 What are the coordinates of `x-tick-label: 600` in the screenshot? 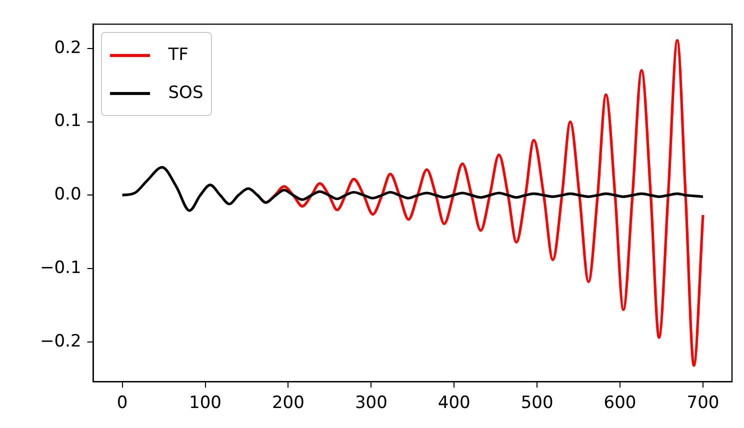 It's located at (620, 403).